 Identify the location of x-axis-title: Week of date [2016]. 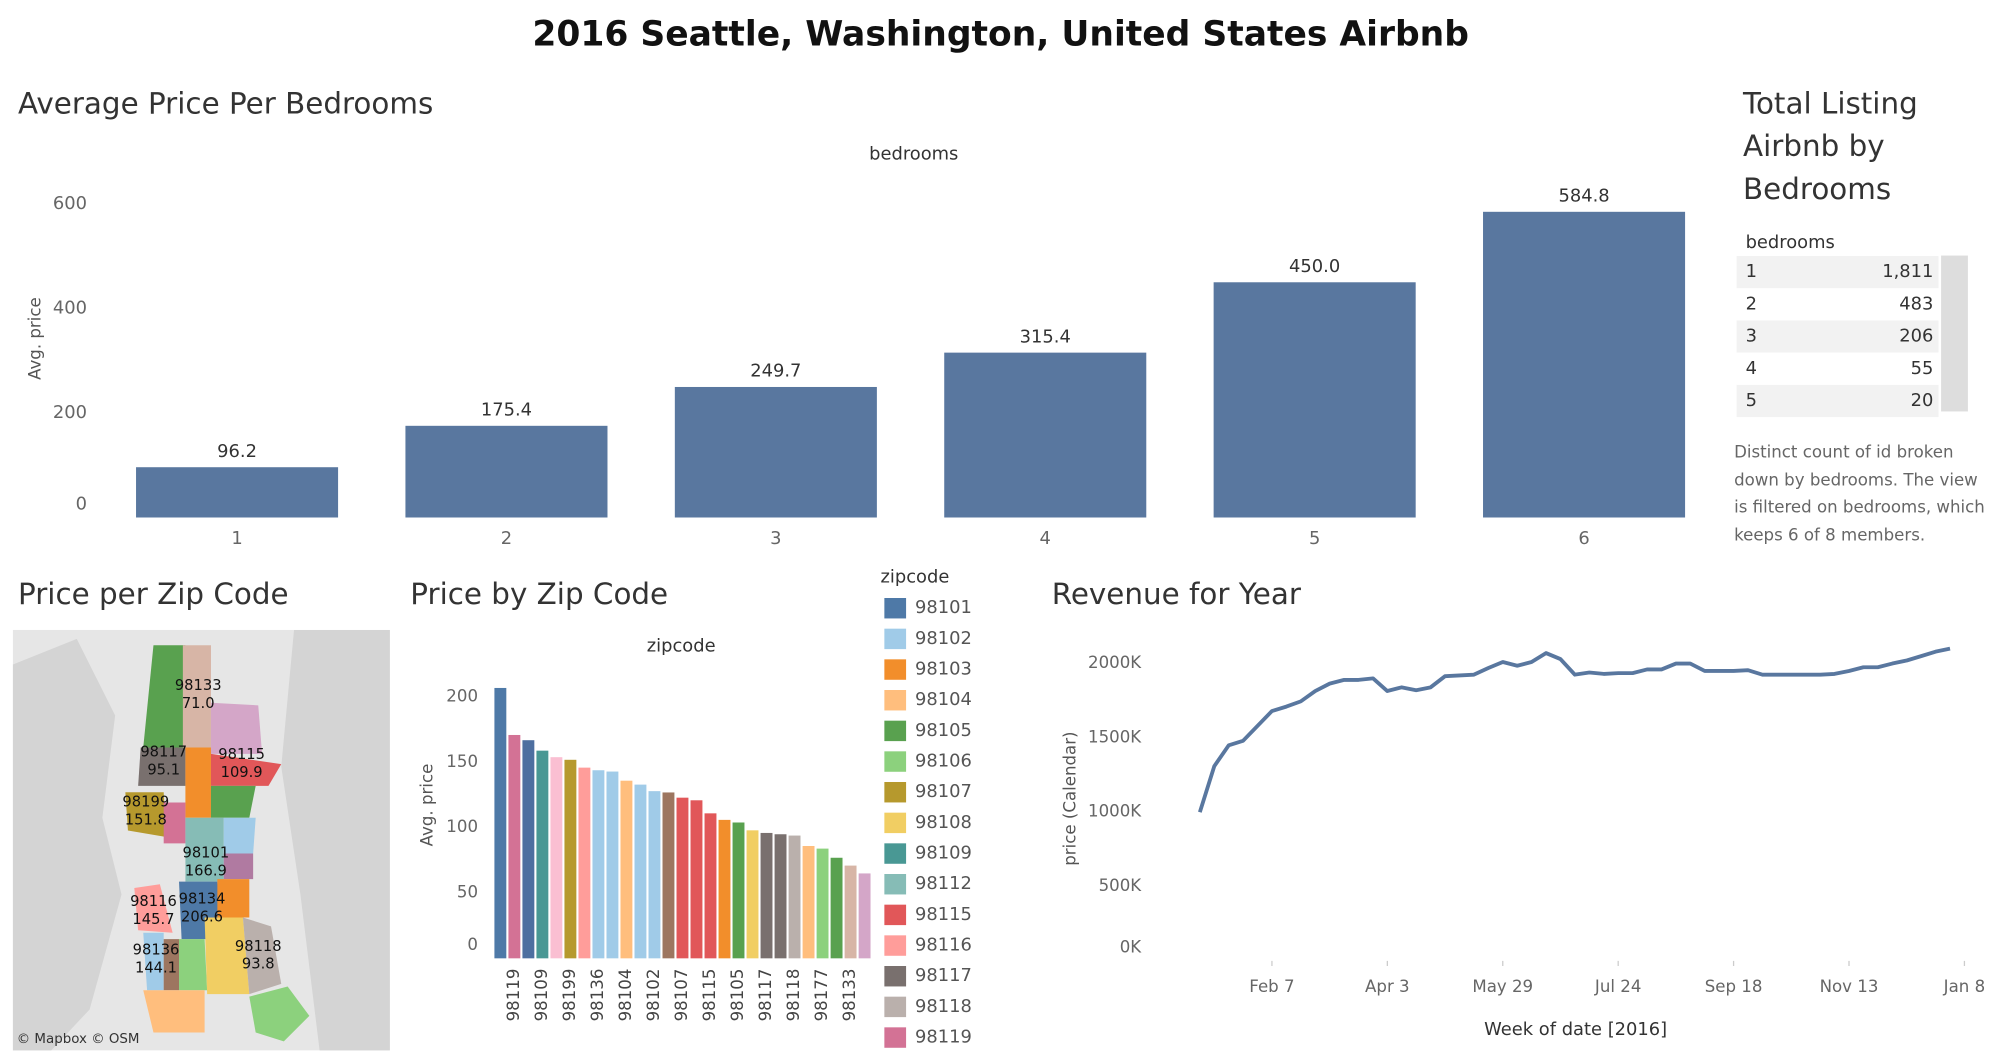
(1575, 1029).